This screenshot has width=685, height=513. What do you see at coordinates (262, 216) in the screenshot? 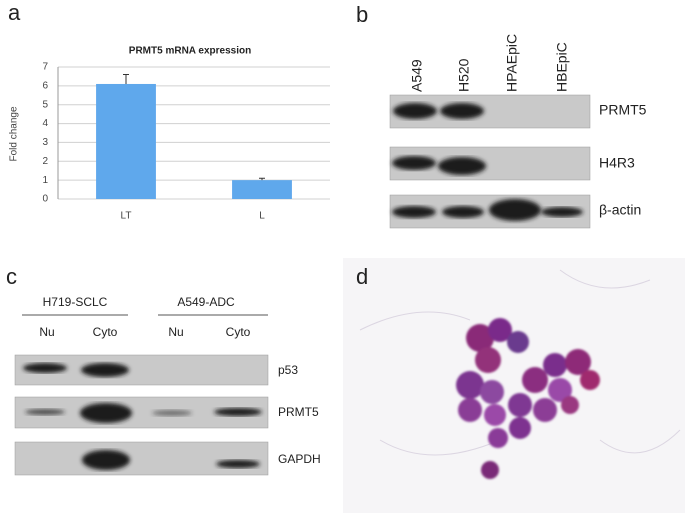
I see `x-tick-label: L` at bounding box center [262, 216].